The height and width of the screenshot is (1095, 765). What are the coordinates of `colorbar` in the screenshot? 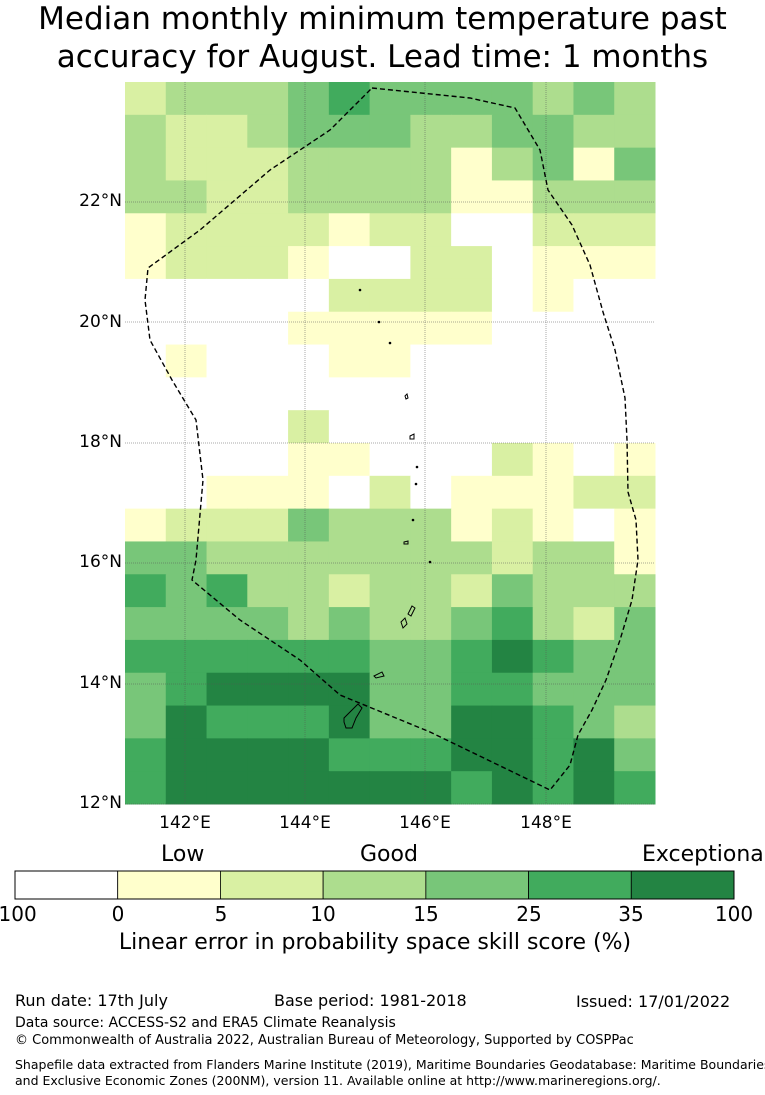 It's located at (374, 885).